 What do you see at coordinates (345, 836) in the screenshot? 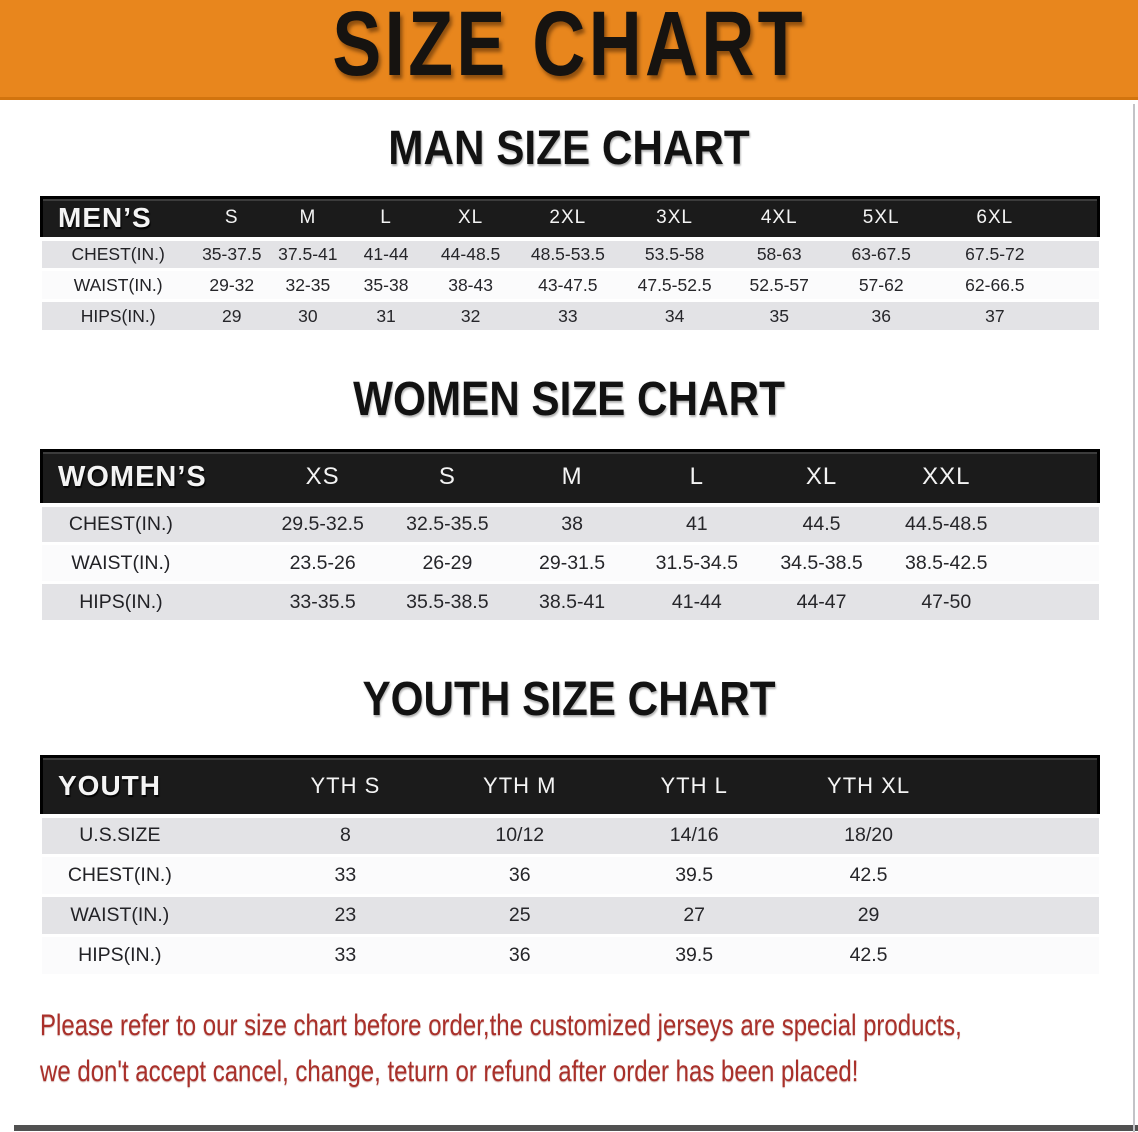
I see `size-value: 8` at bounding box center [345, 836].